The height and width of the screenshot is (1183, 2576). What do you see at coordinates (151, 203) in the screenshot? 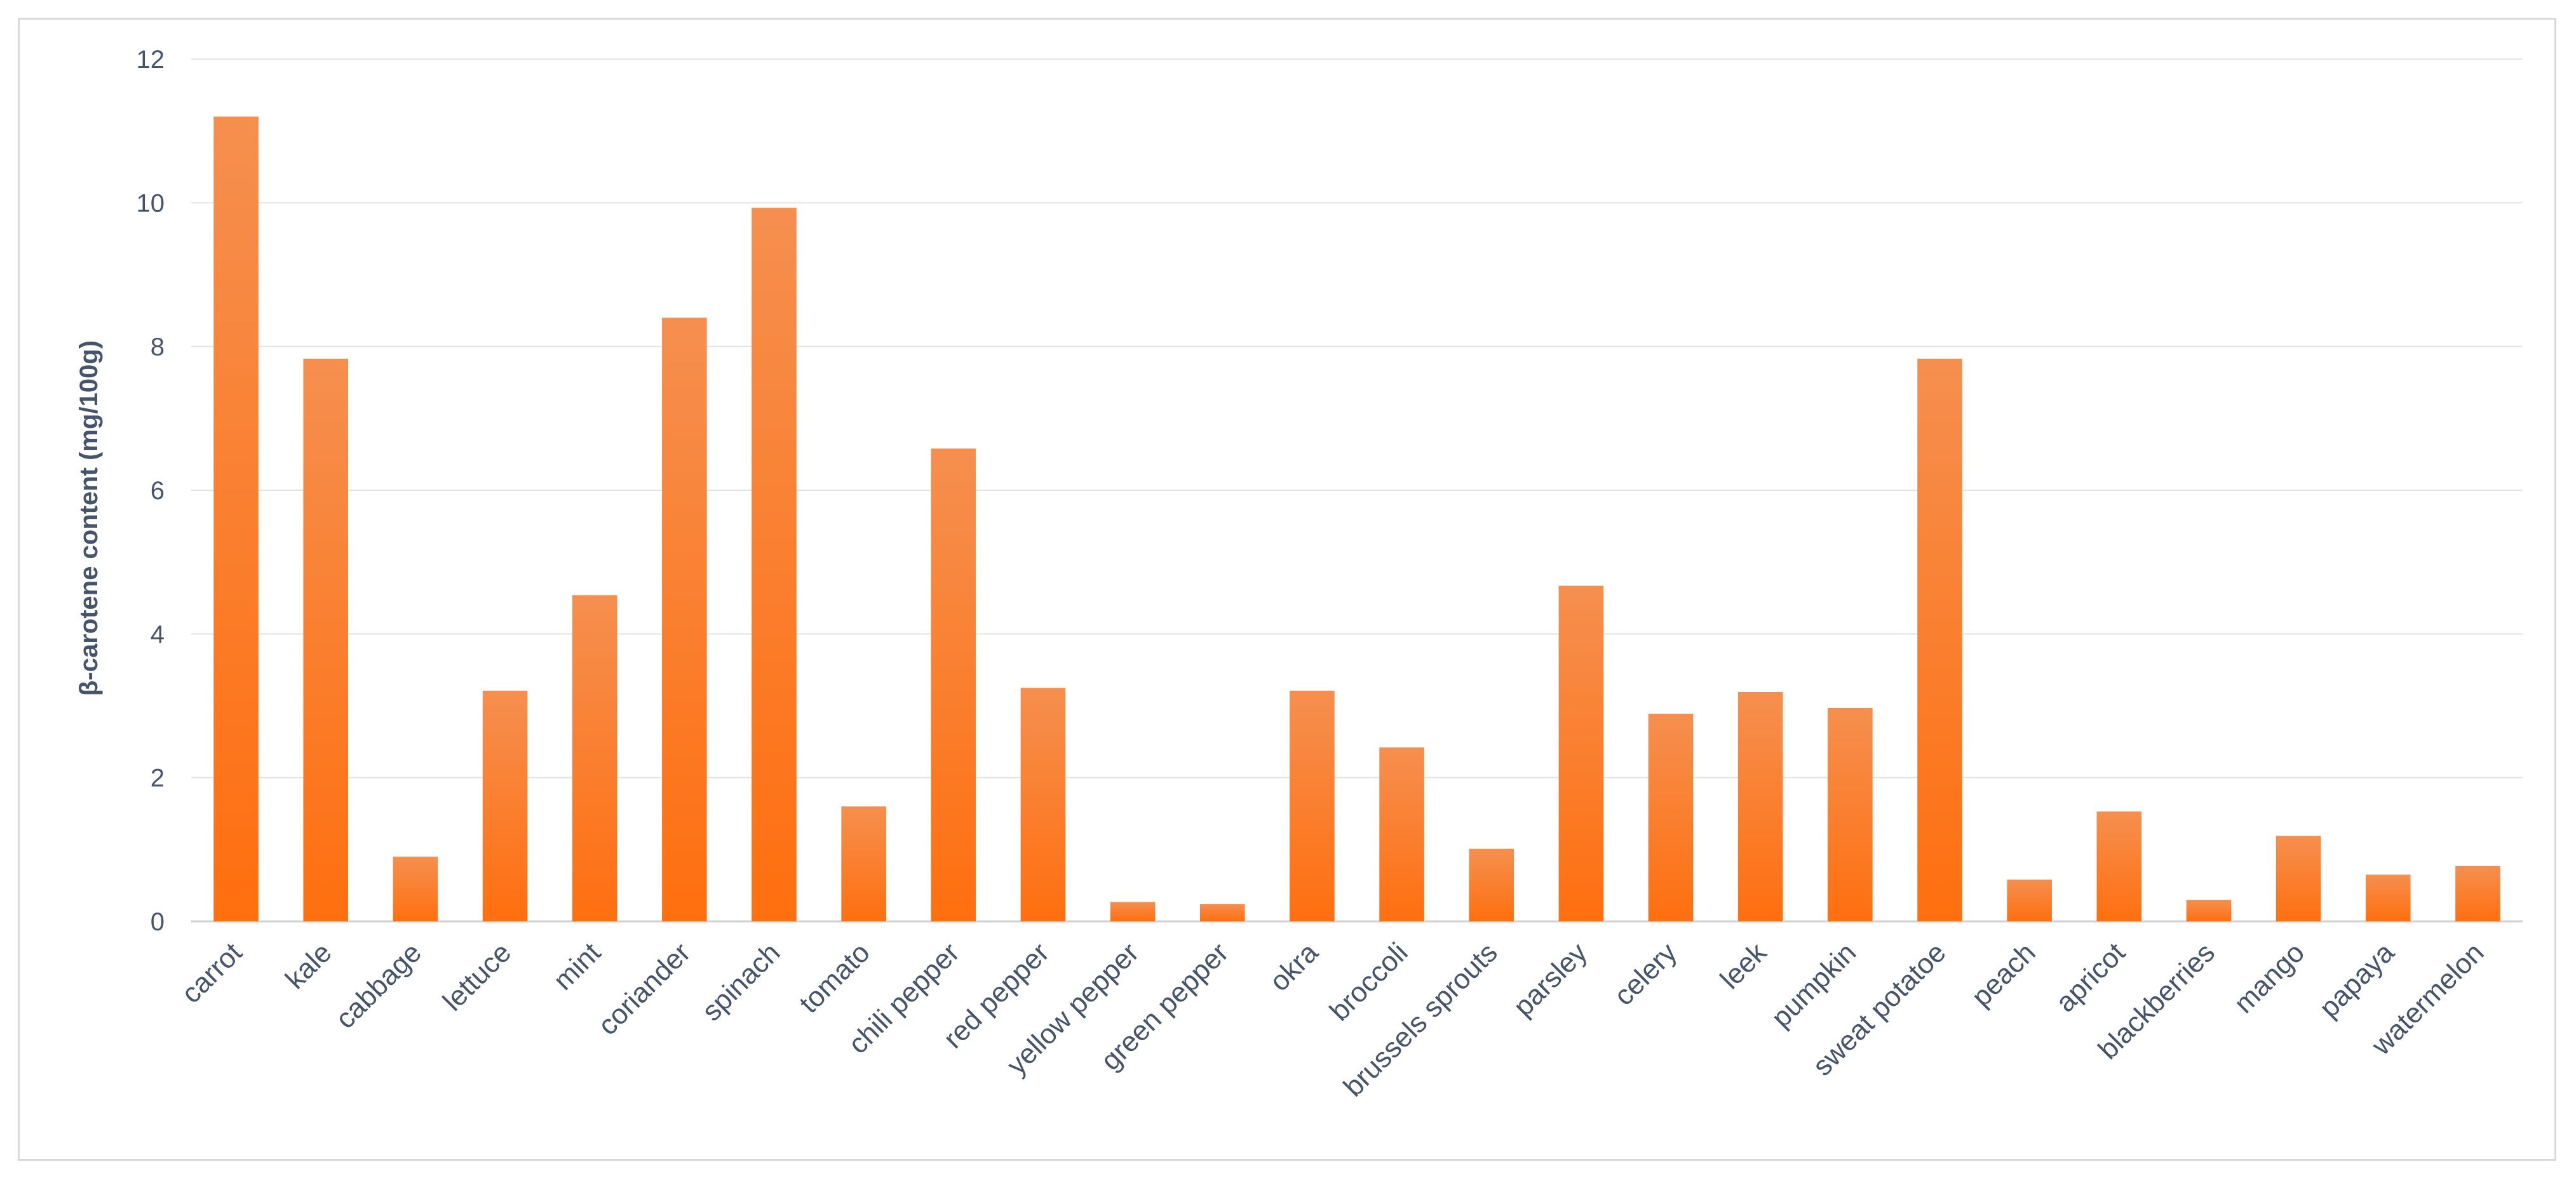
I see `y-tick-label: 10` at bounding box center [151, 203].